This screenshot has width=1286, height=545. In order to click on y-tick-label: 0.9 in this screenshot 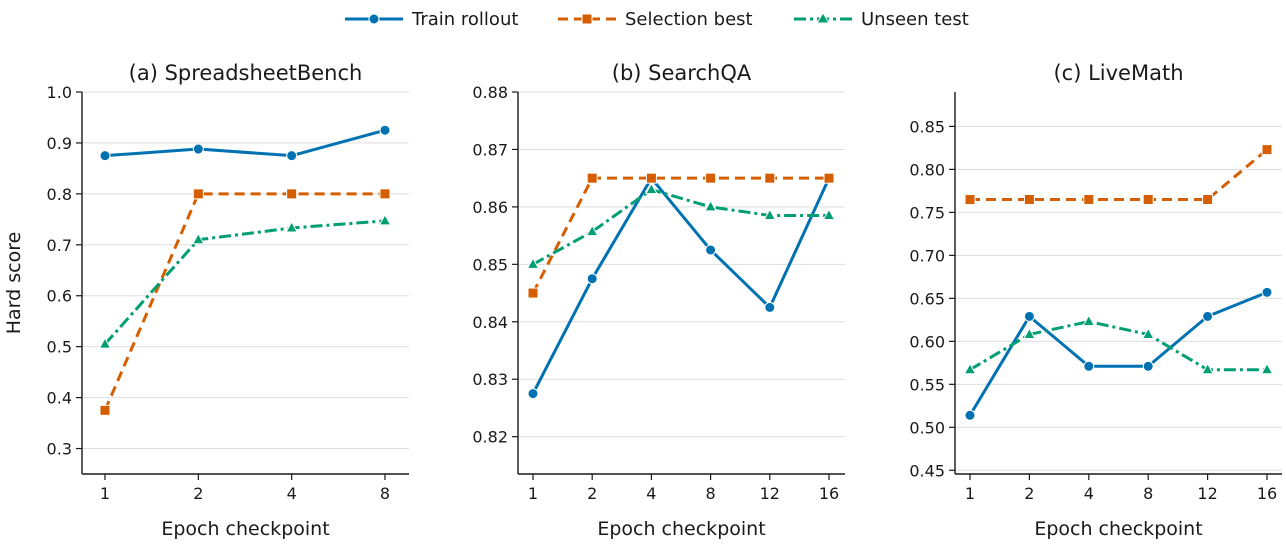, I will do `click(59, 143)`.